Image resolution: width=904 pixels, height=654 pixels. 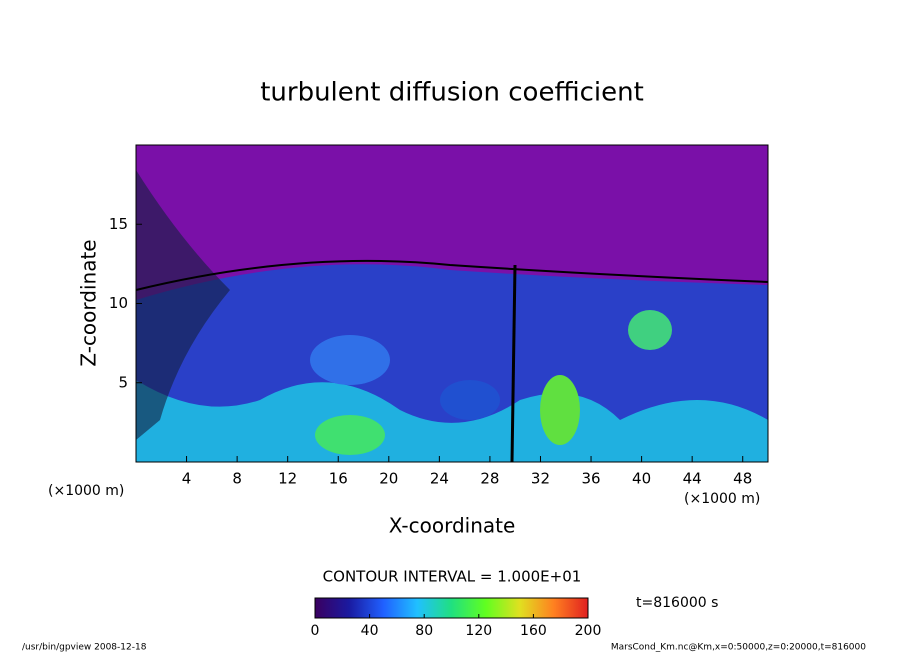 I want to click on x-unit-right: (×1000 m), so click(x=722, y=499).